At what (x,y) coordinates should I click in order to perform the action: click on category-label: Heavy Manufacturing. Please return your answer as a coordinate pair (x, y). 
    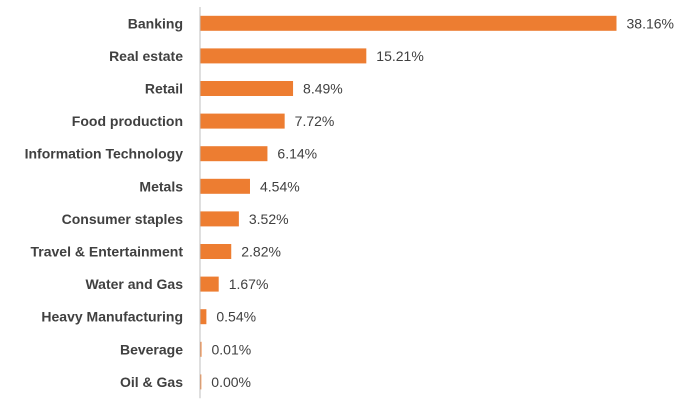
    Looking at the image, I should click on (112, 317).